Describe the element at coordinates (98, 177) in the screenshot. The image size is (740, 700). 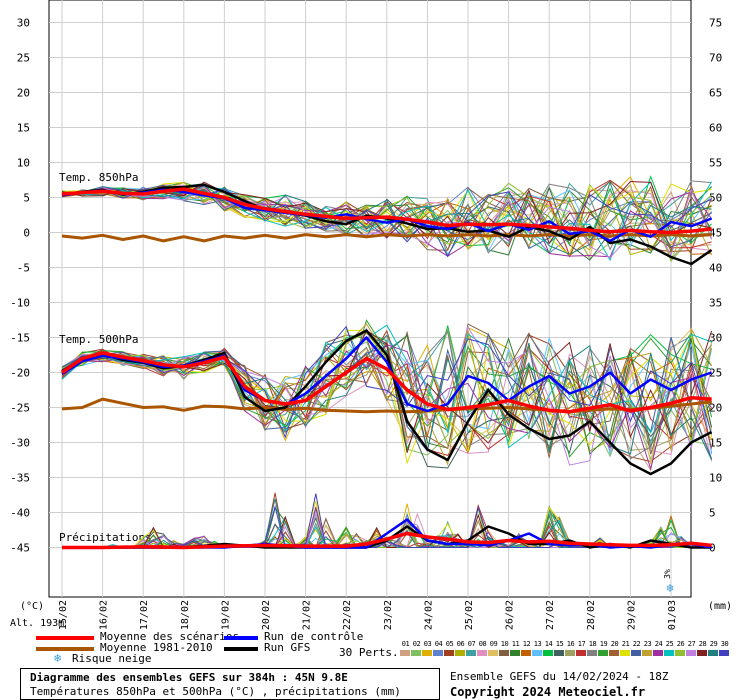
I see `t850-label: Temp. 850hPa` at that location.